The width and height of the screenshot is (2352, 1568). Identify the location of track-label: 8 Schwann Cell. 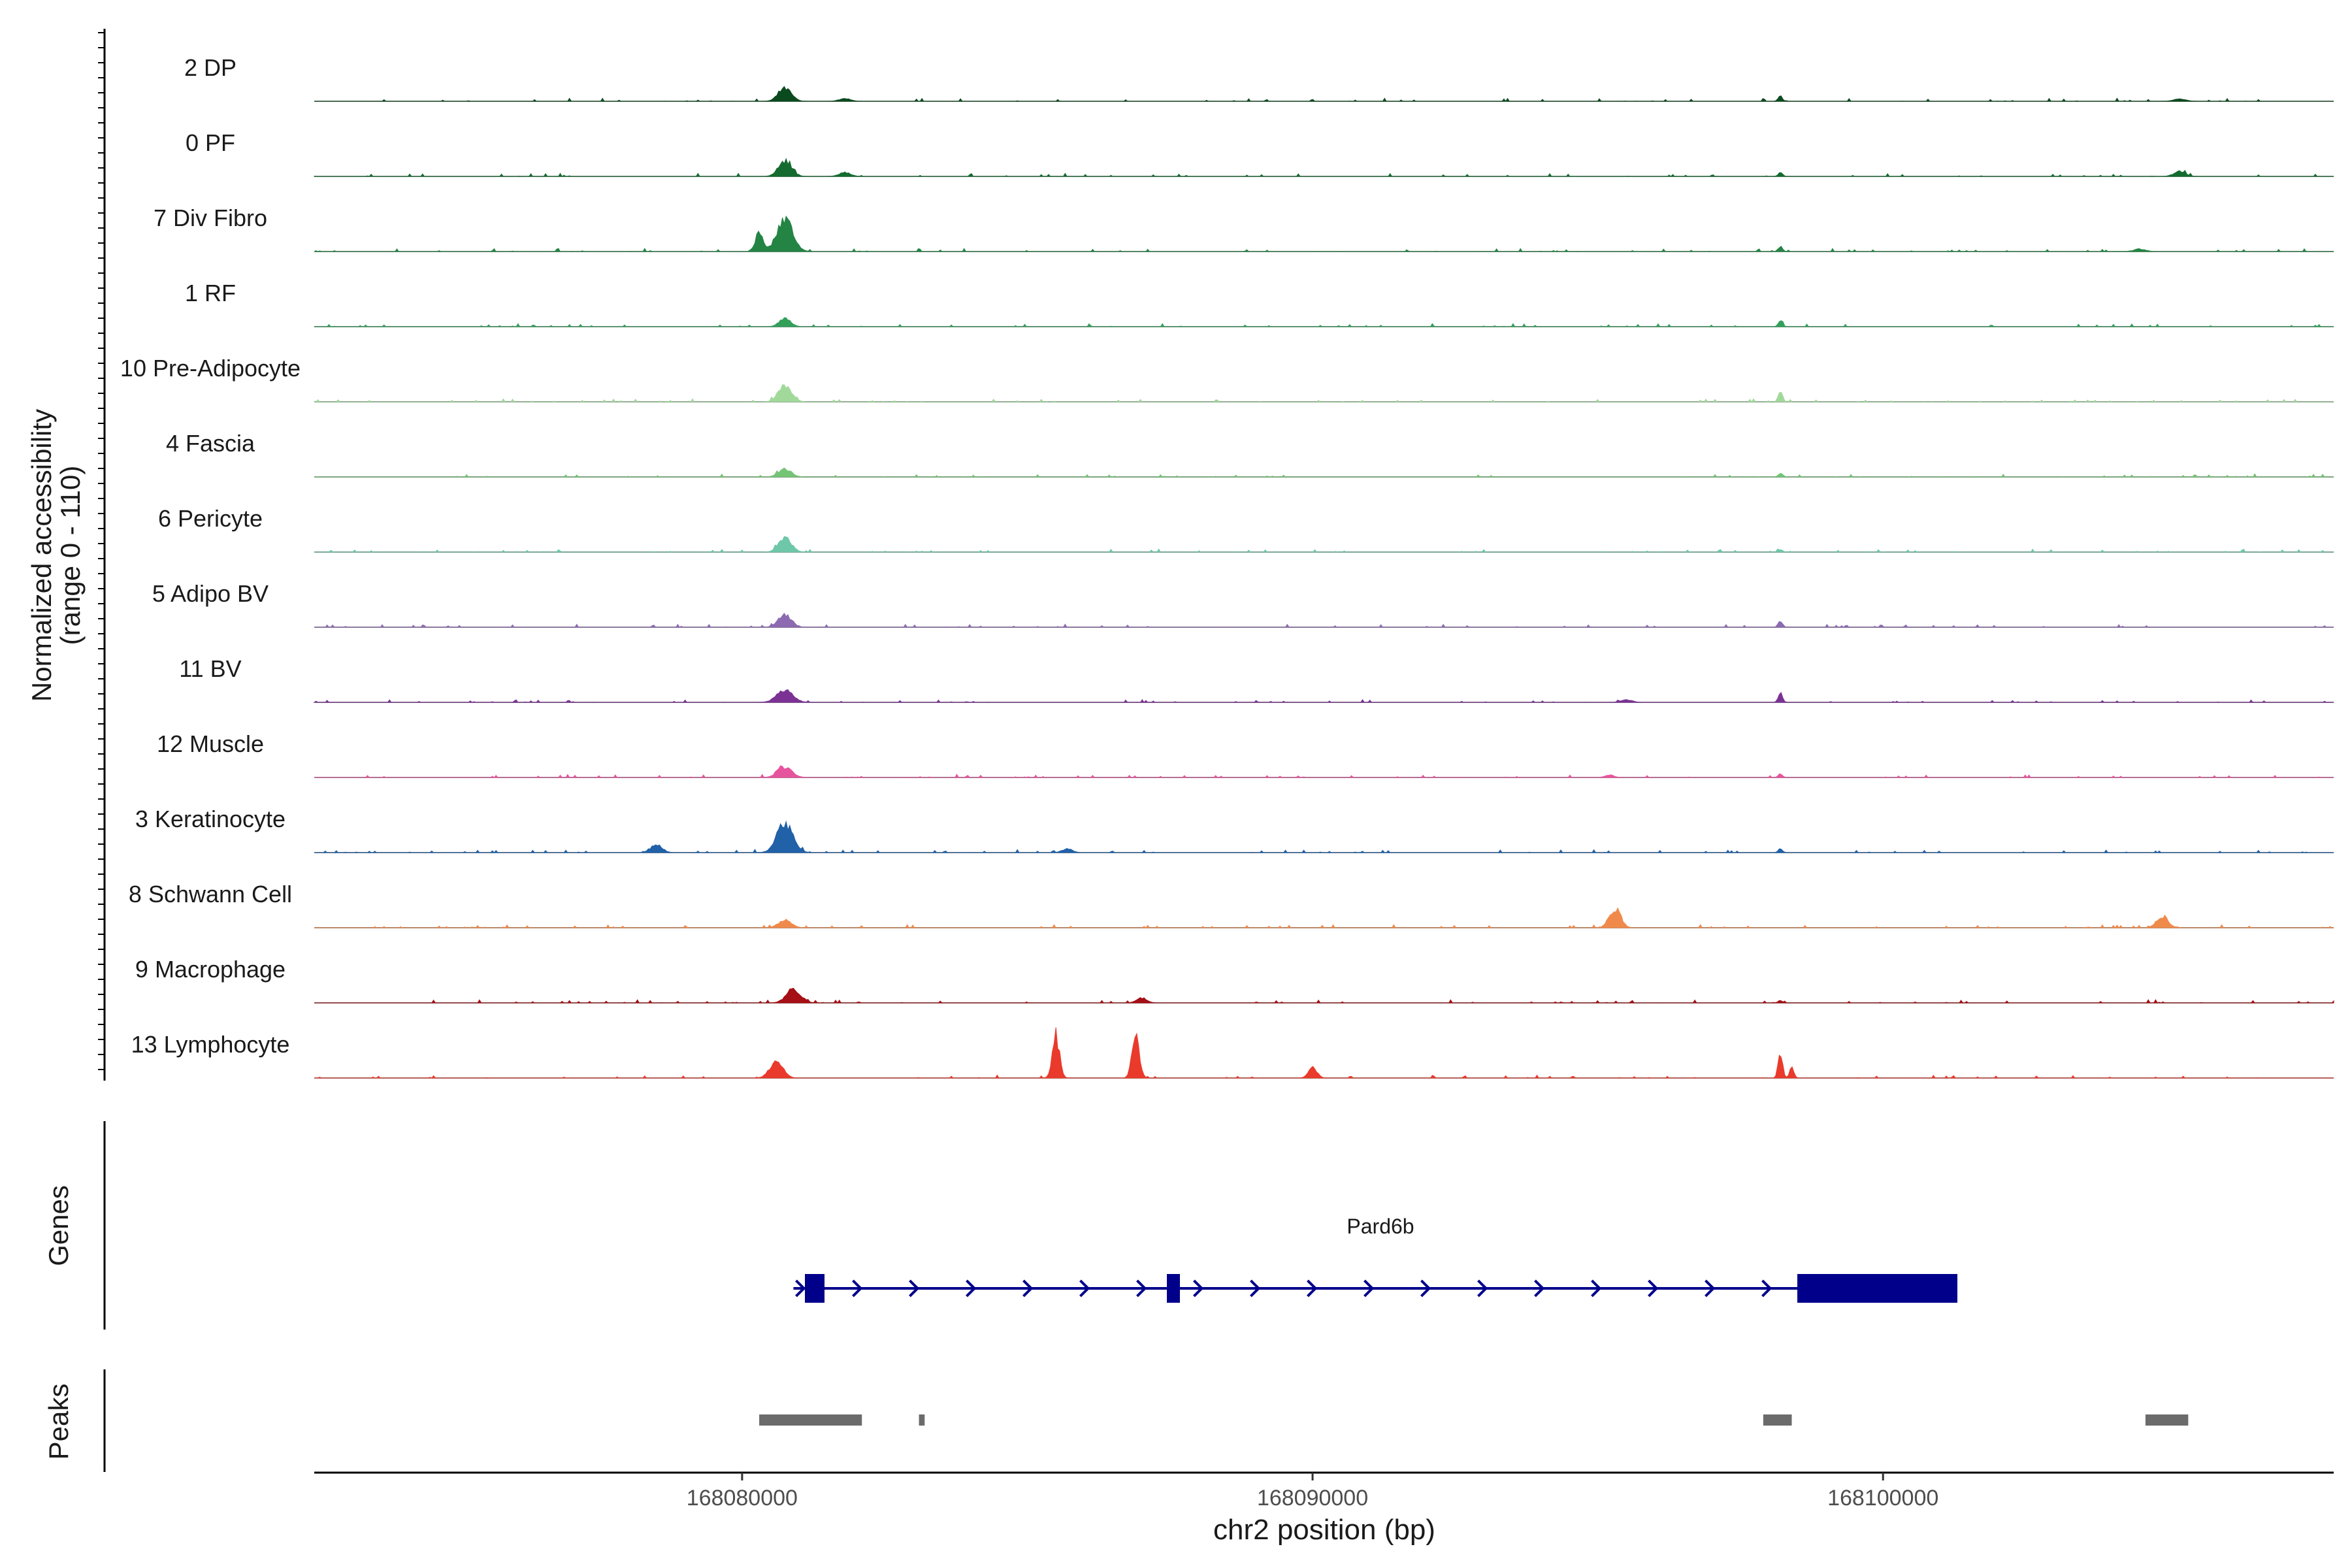
(210, 894).